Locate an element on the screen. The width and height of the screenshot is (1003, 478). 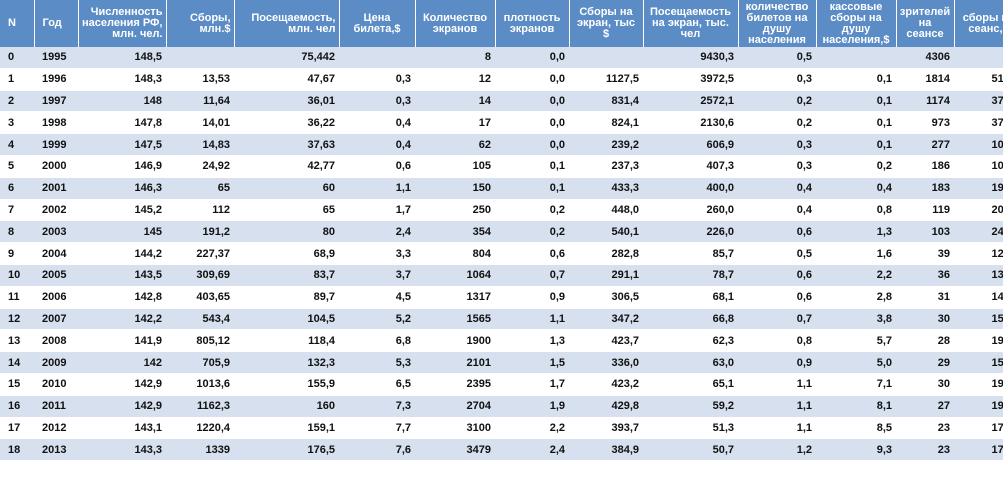
cell-attendance: 68,9 is located at coordinates (286, 253).